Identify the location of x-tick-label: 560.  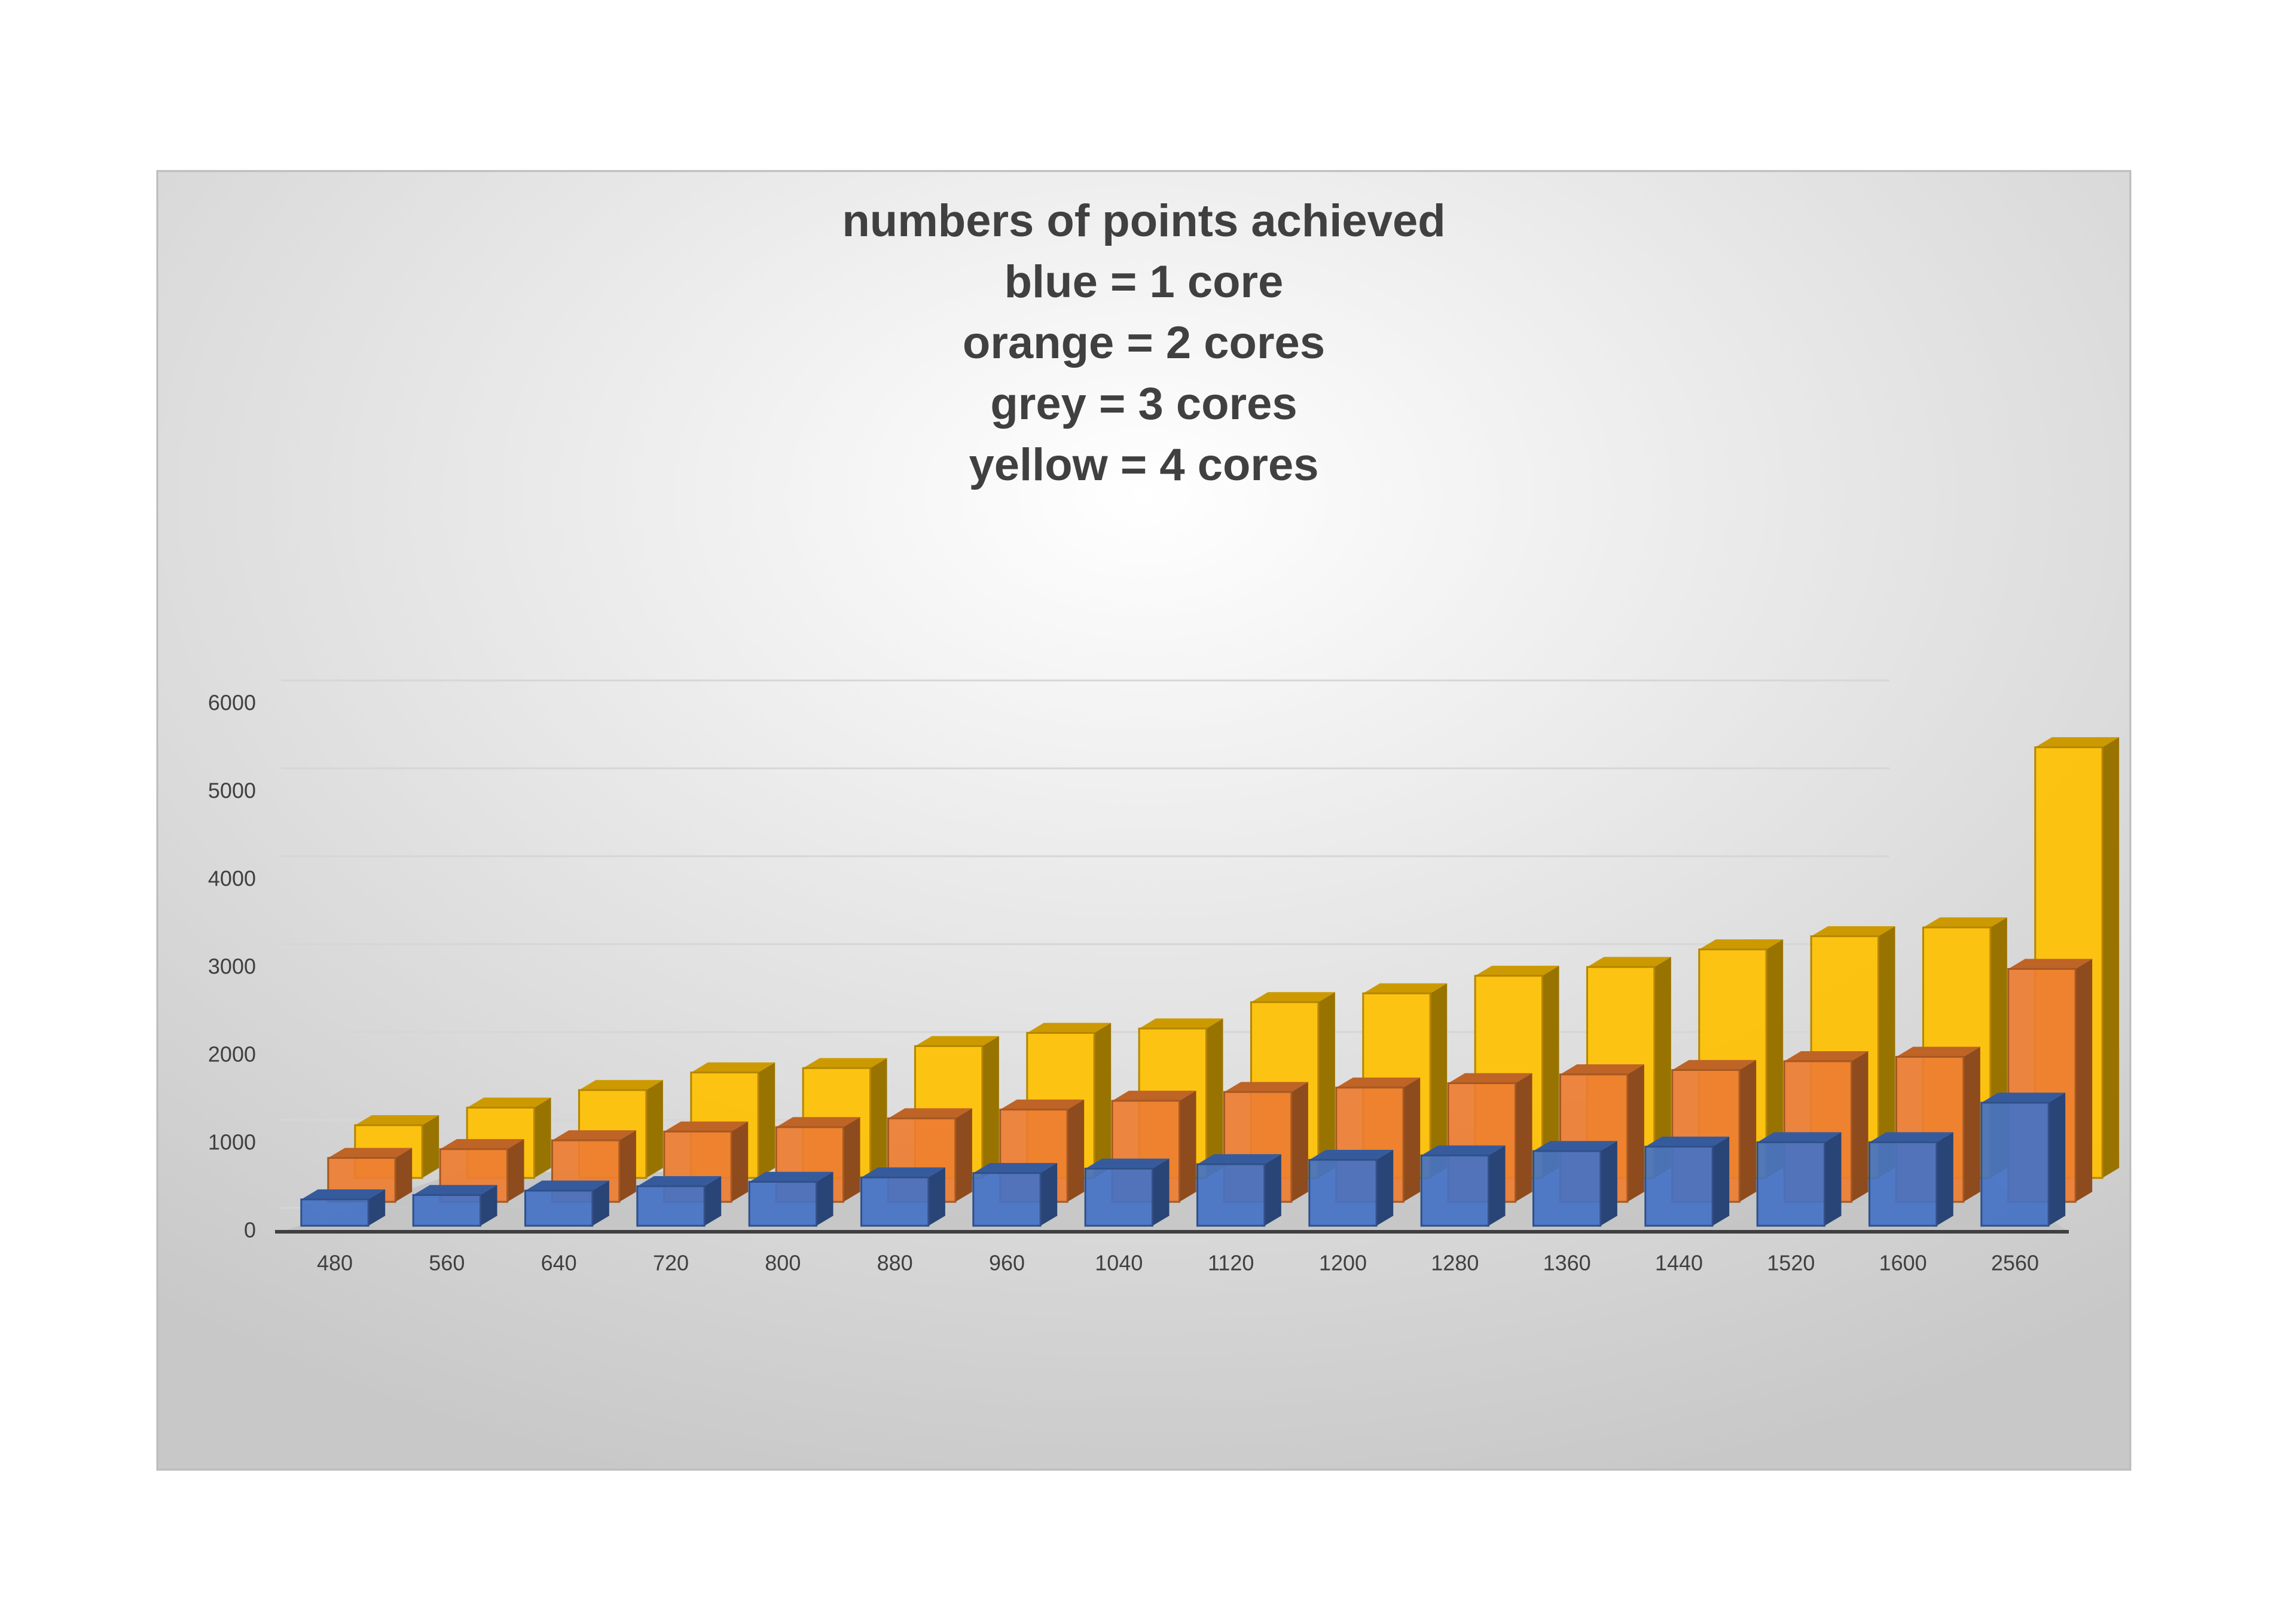
(447, 1263).